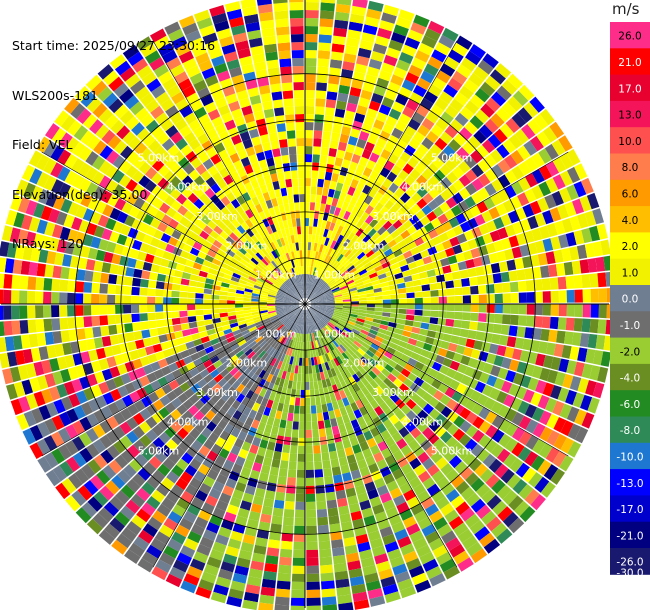 The image size is (650, 610). Describe the element at coordinates (335, 275) in the screenshot. I see `range-ring-label: 1.00km` at that location.